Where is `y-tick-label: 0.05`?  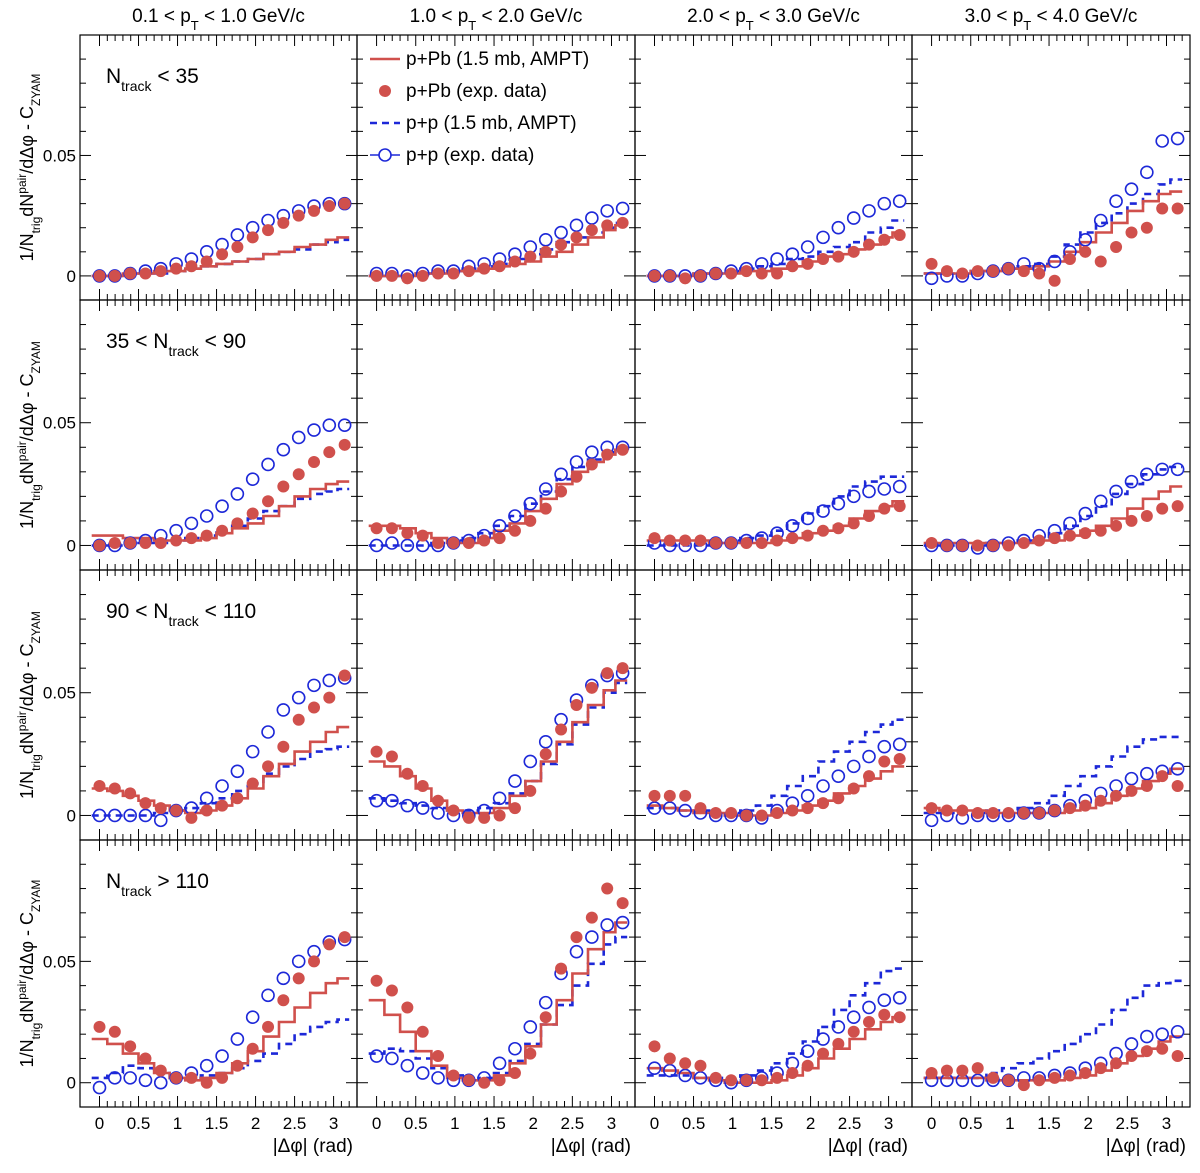 y-tick-label: 0.05 is located at coordinates (59, 961).